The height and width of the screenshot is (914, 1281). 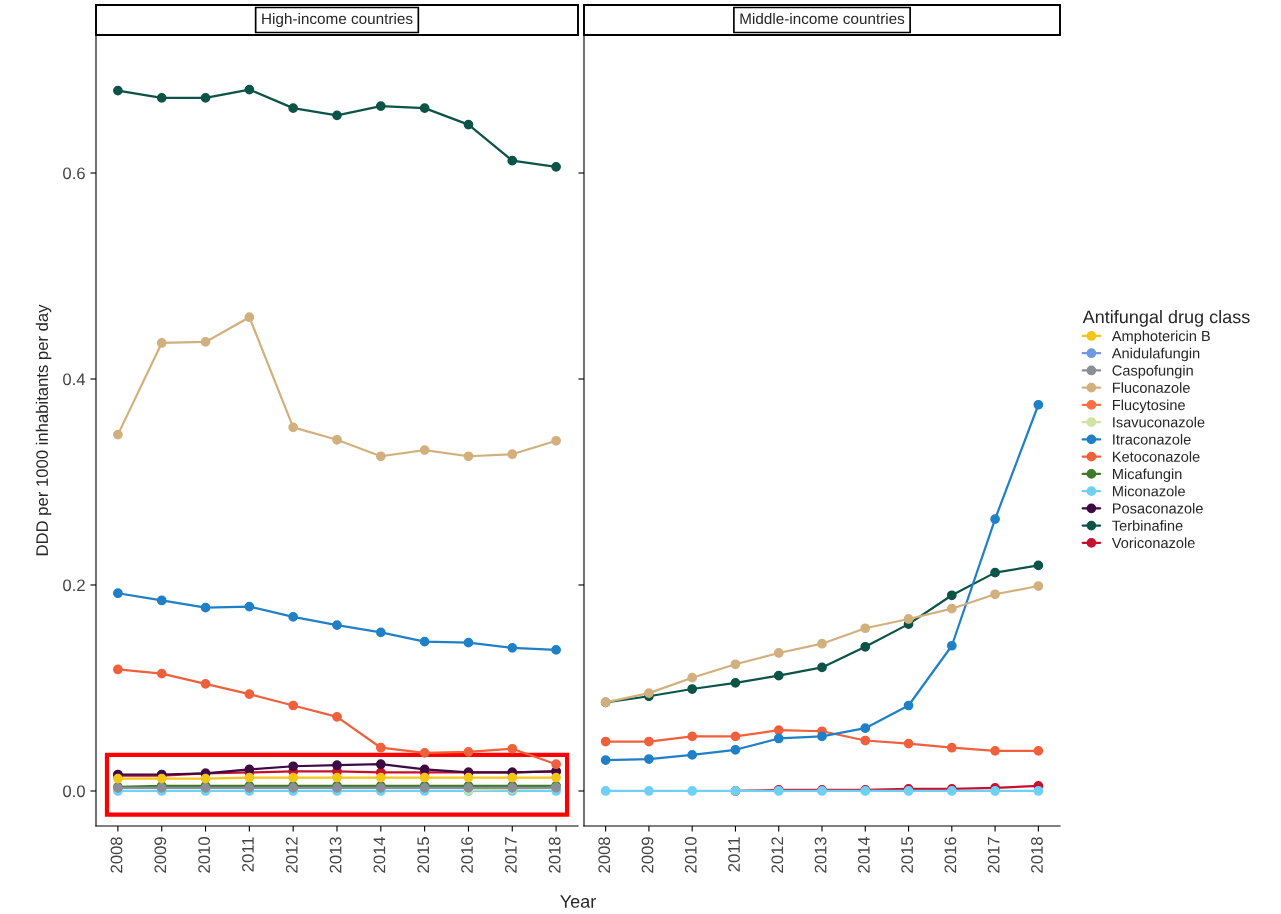 I want to click on legend-label: Ketoconazole, so click(x=1156, y=456).